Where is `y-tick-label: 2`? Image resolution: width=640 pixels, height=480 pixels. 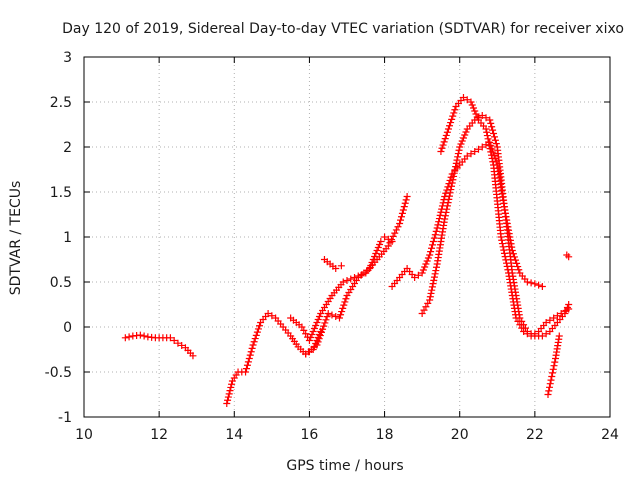
y-tick-label: 2 is located at coordinates (67, 148).